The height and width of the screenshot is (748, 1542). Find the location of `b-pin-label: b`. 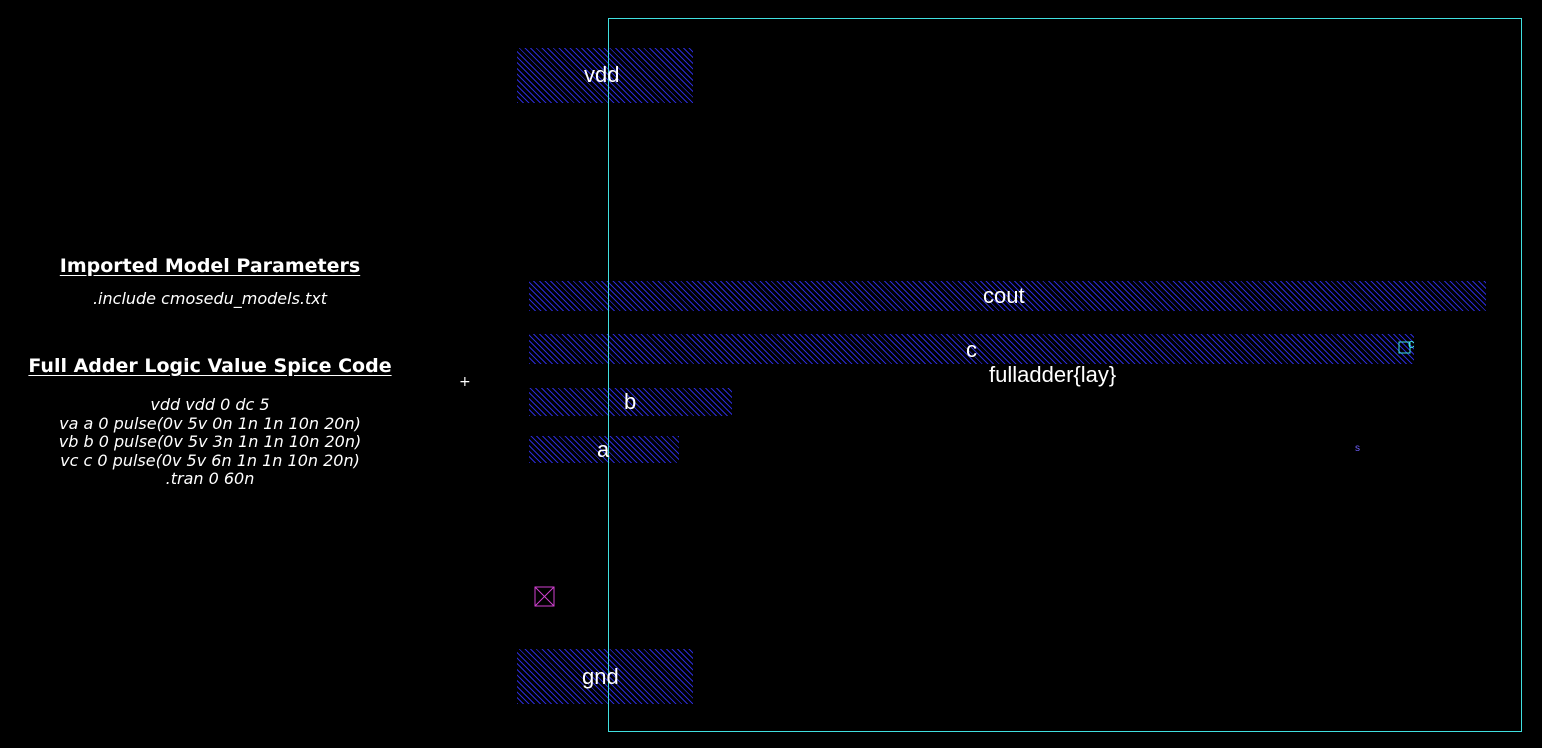

b-pin-label: b is located at coordinates (630, 401).